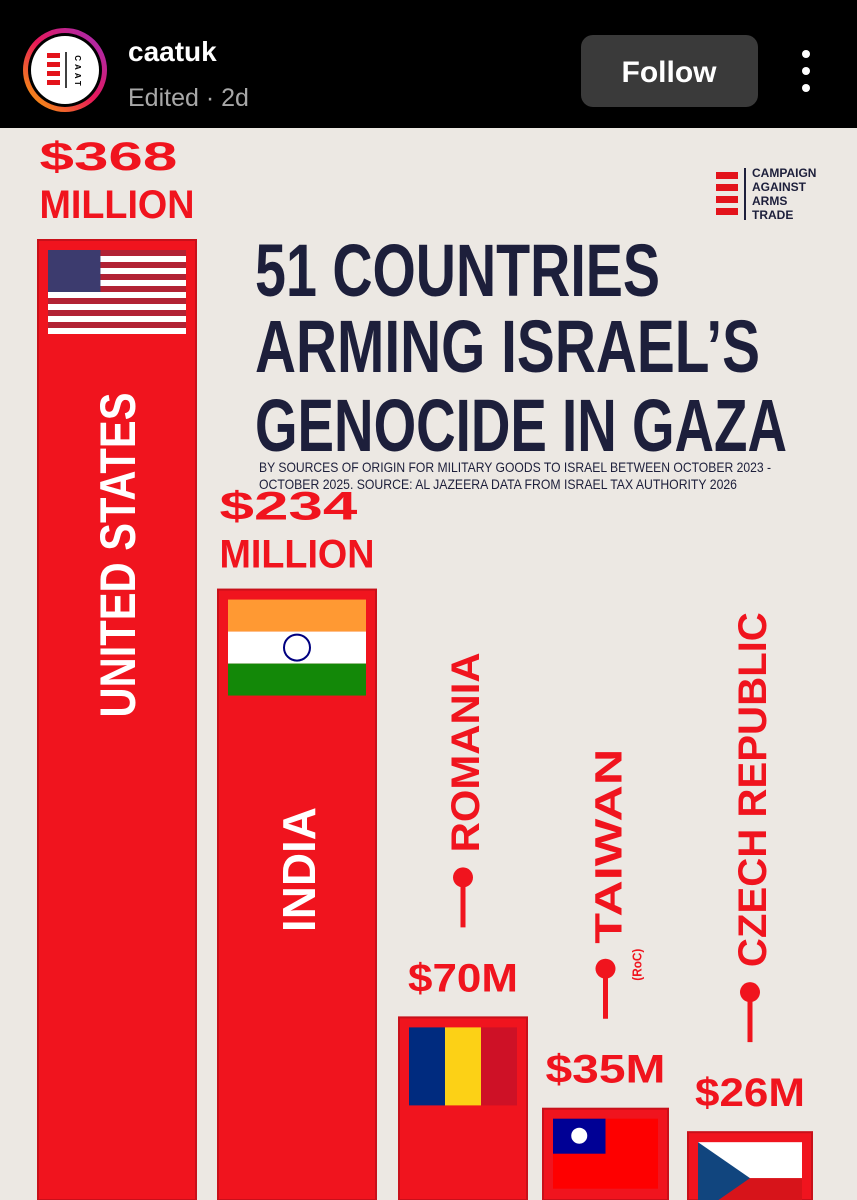 The width and height of the screenshot is (857, 1200). I want to click on category-label: INDIA, so click(299, 869).